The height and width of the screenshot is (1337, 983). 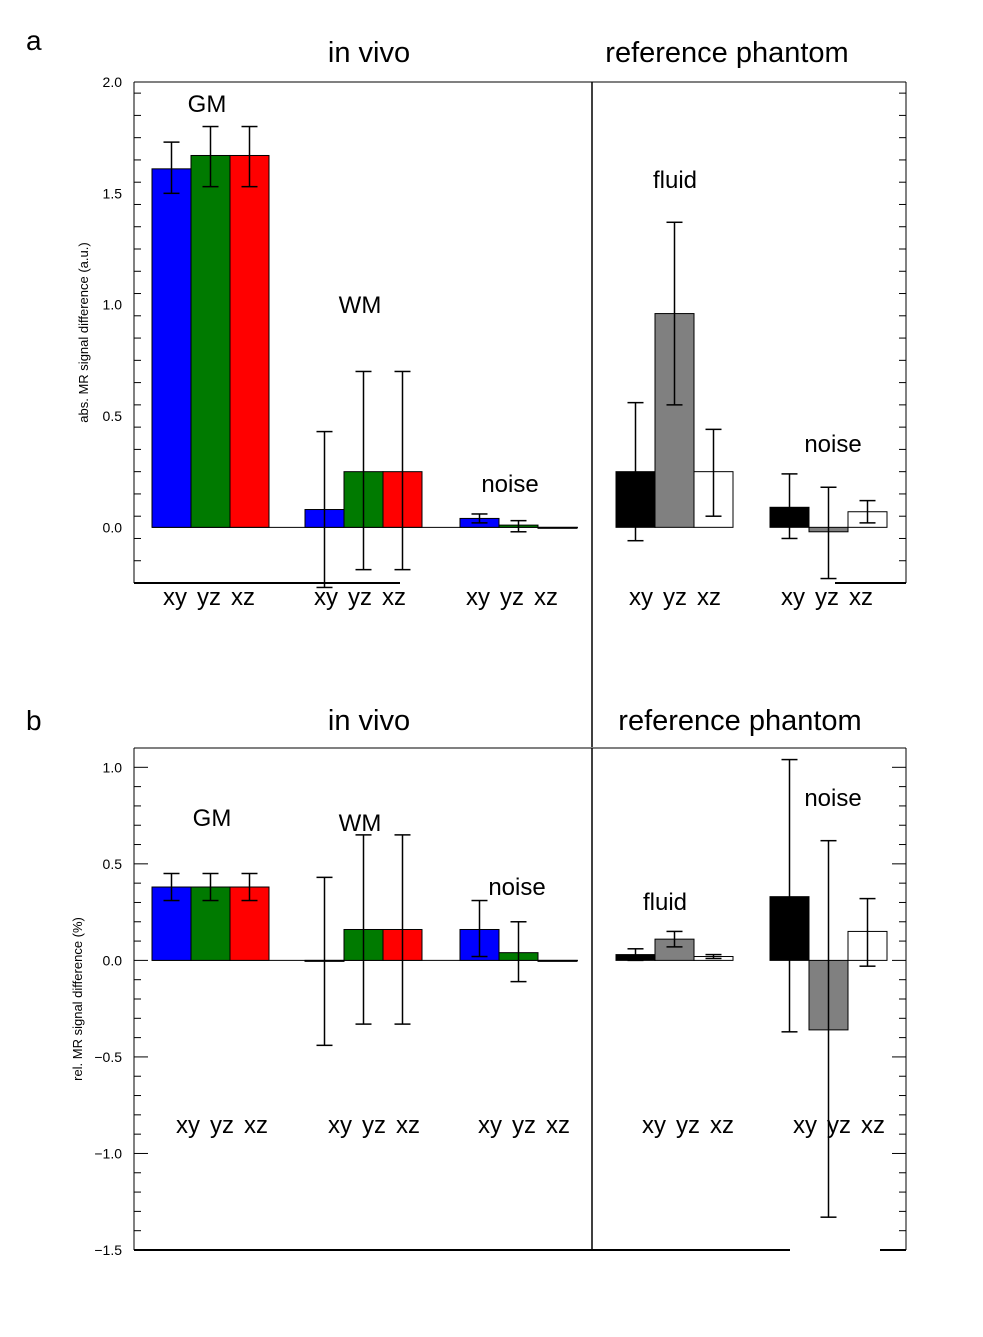 What do you see at coordinates (108, 1153) in the screenshot?
I see `y-tick-label: −1.0` at bounding box center [108, 1153].